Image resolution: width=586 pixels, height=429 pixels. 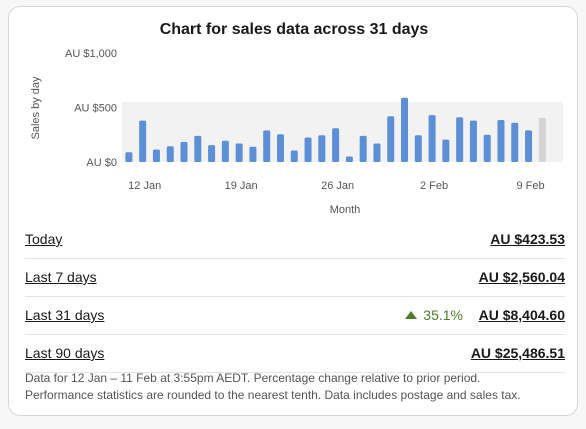 I want to click on y-axis-label: Sales by day, so click(x=36, y=107).